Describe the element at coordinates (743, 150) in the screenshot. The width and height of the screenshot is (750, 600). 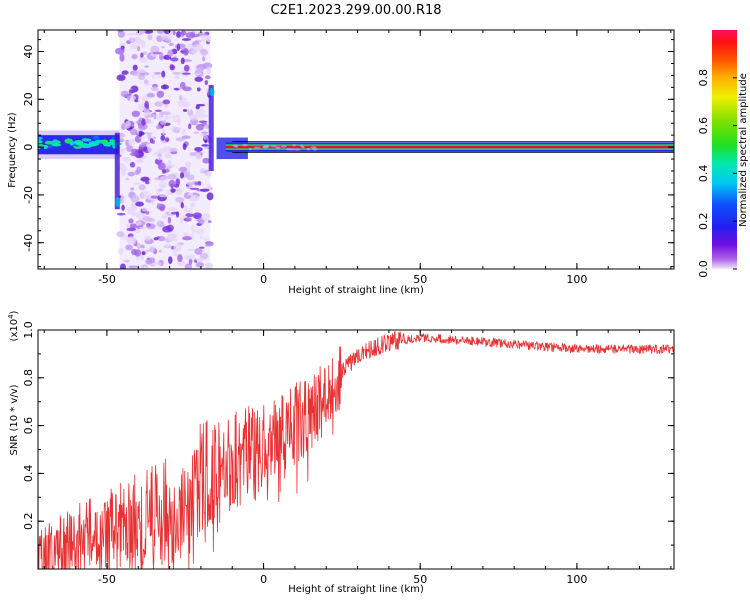
I see `colorbar-label: Normalized spectral amplitude` at that location.